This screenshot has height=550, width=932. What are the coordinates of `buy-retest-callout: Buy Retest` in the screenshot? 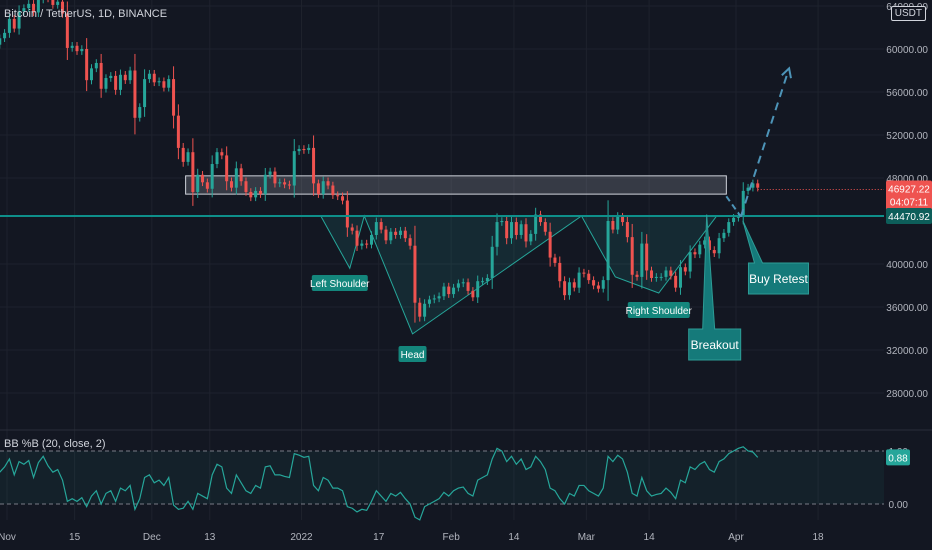 It's located at (775, 257).